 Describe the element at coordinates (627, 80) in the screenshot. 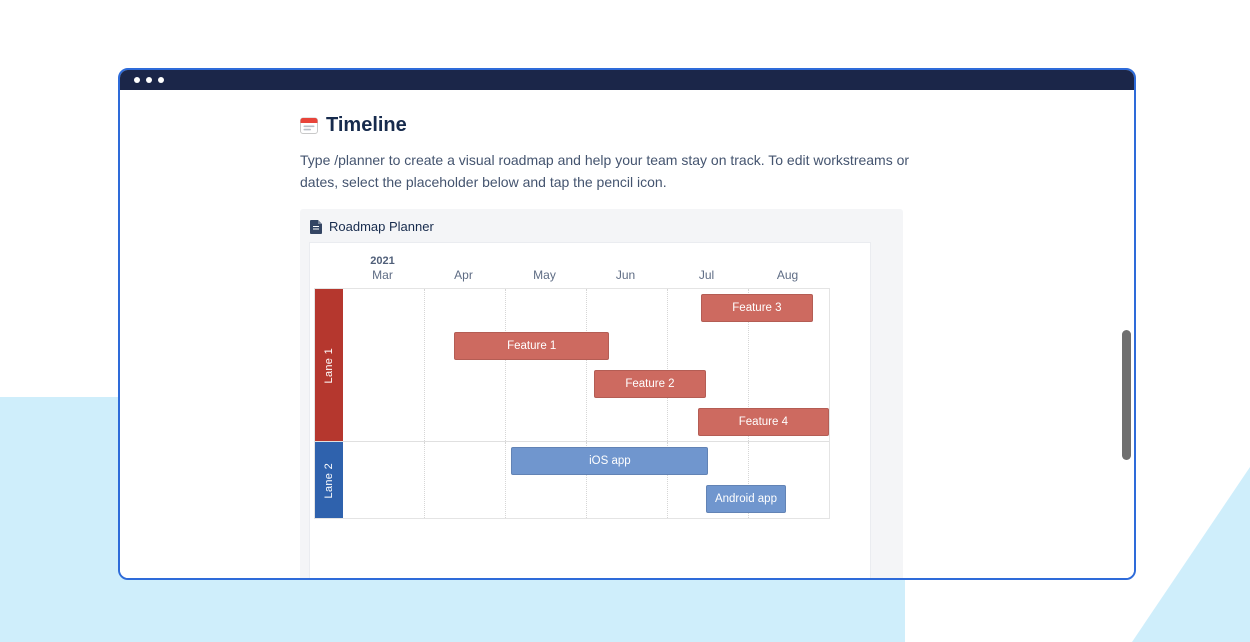

I see `browser-titlebar` at that location.